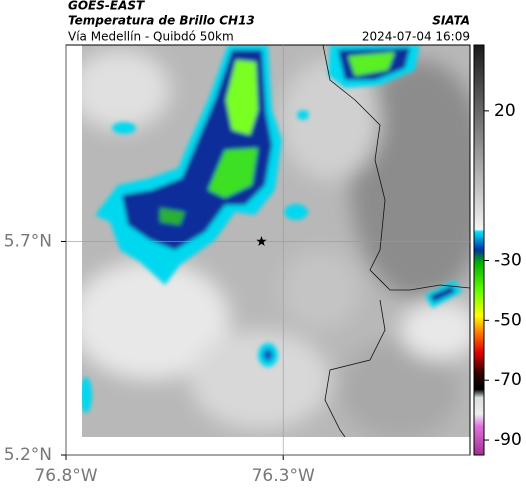 The image size is (526, 491). Describe the element at coordinates (28, 455) in the screenshot. I see `y-tick-label: 5.2°N` at that location.